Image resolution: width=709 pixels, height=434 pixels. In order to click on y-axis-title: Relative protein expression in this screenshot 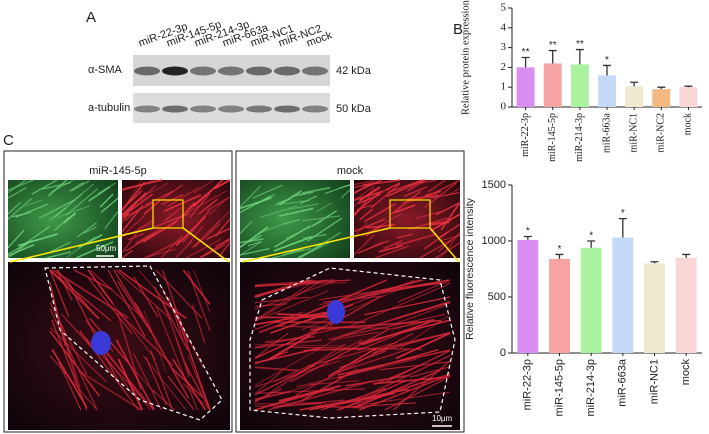, I will do `click(465, 57)`.